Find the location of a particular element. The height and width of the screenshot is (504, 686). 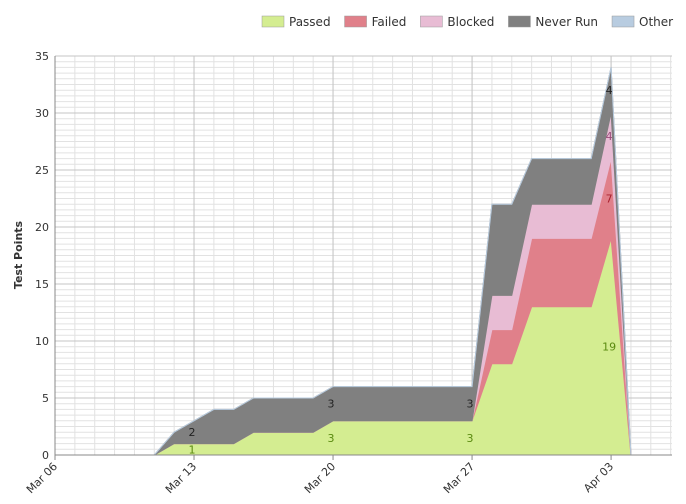

x-tick-label: Mar 27 is located at coordinates (459, 478).